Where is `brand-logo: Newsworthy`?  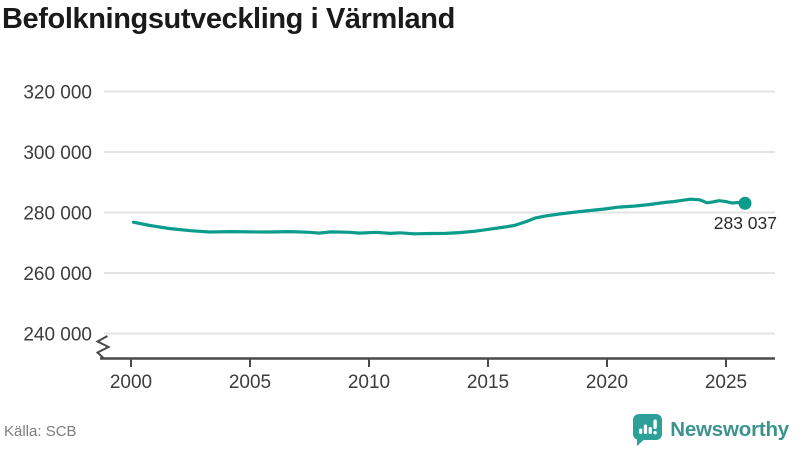
brand-logo: Newsworthy is located at coordinates (711, 430).